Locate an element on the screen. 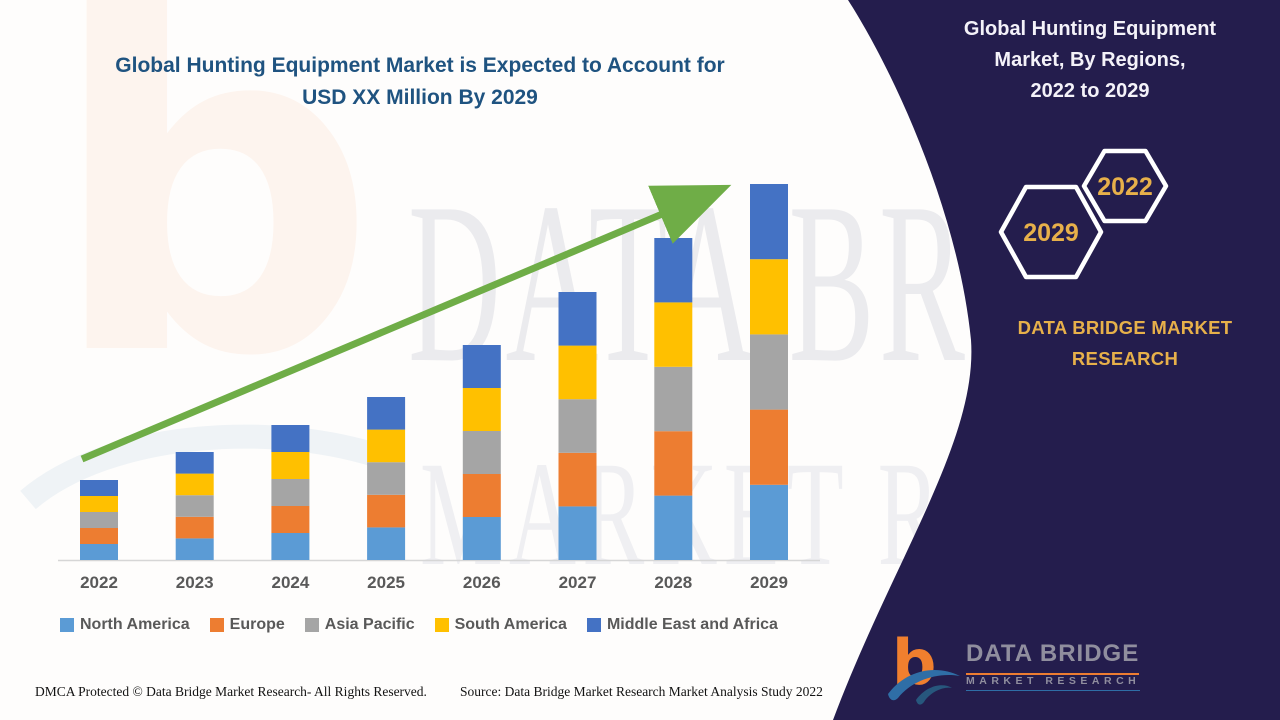 This screenshot has height=720, width=1280. legend-label: Asia Pacific is located at coordinates (369, 624).